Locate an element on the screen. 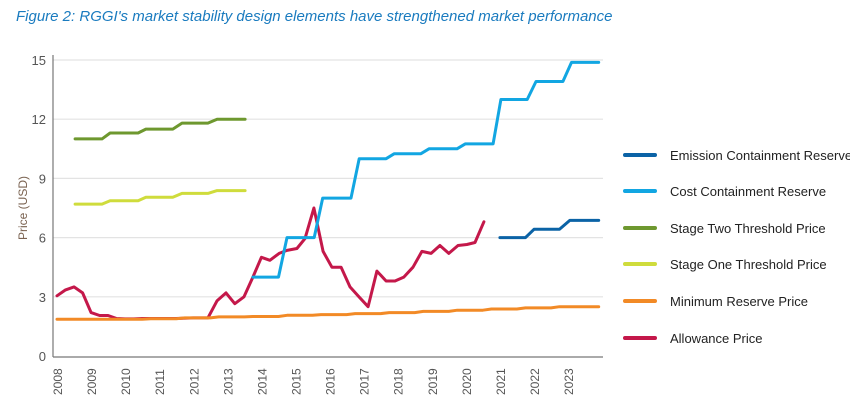 The height and width of the screenshot is (409, 850). legend-label: Stage Two Threshold Price is located at coordinates (748, 228).